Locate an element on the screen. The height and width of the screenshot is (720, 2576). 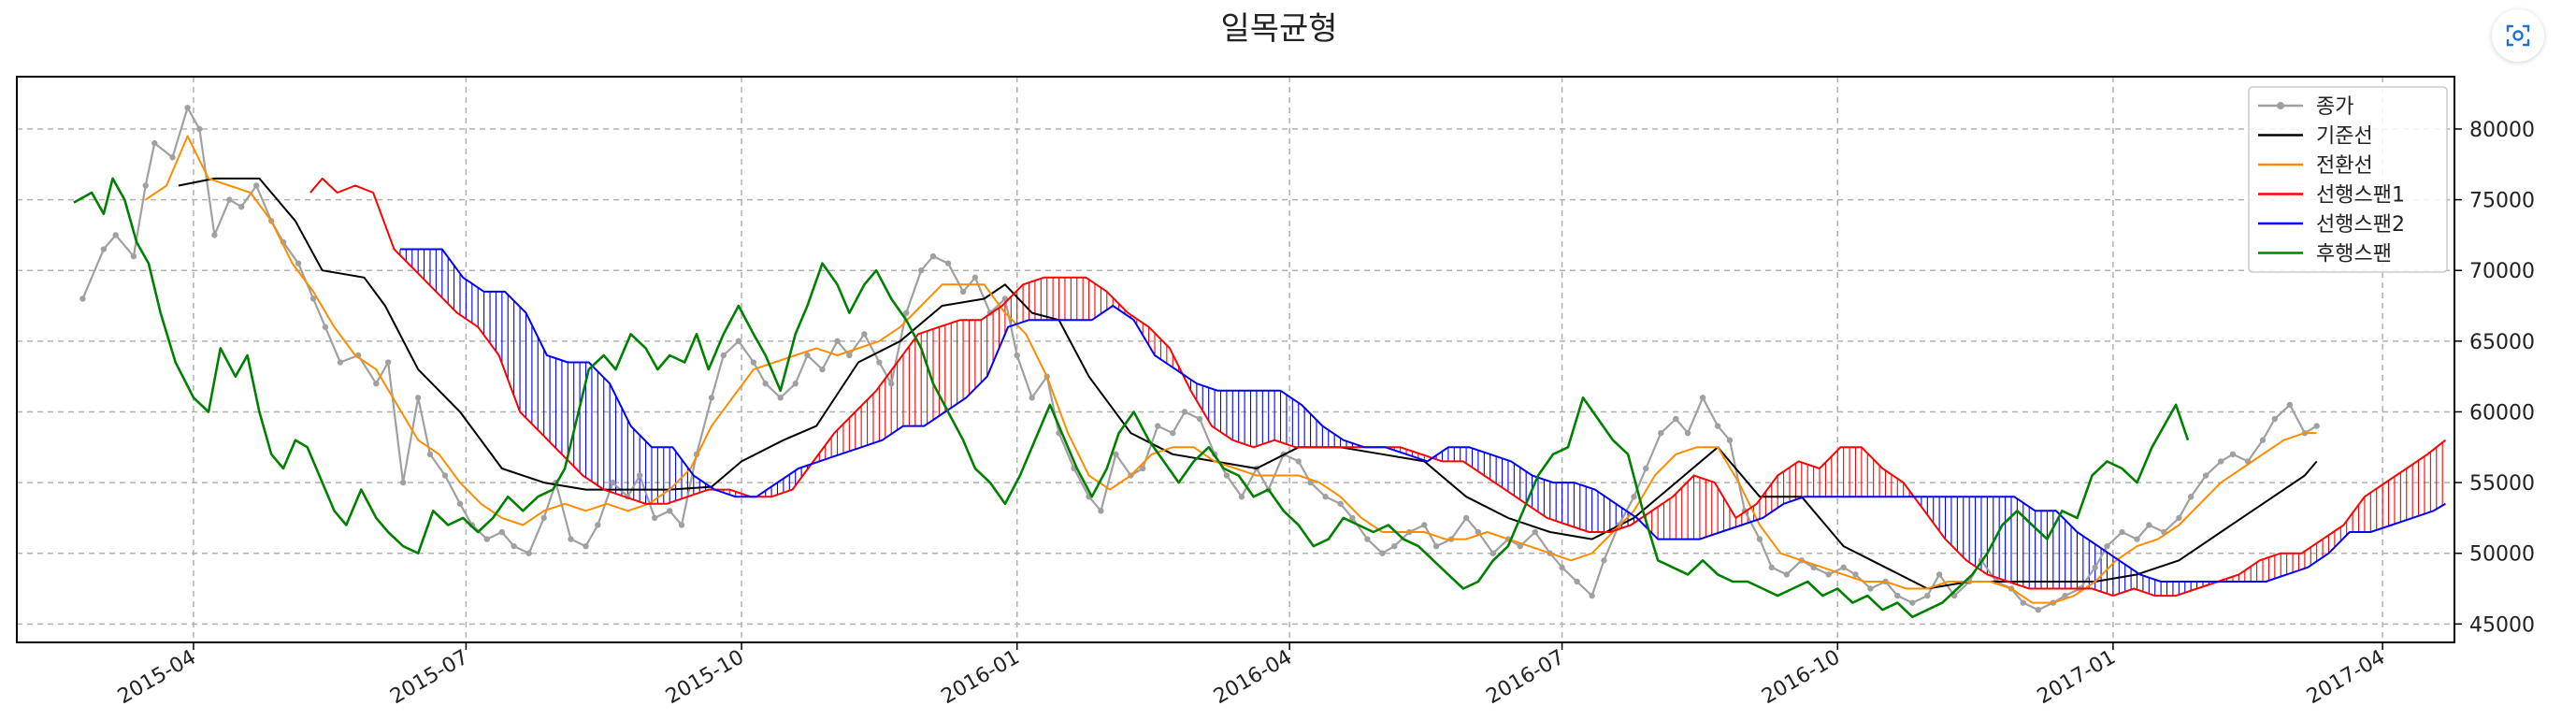
x-tick-label: 2016-01 is located at coordinates (981, 678).